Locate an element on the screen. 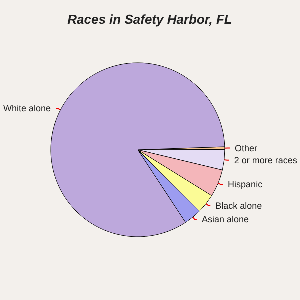 This screenshot has height=300, width=300. slice-label: Other is located at coordinates (246, 148).